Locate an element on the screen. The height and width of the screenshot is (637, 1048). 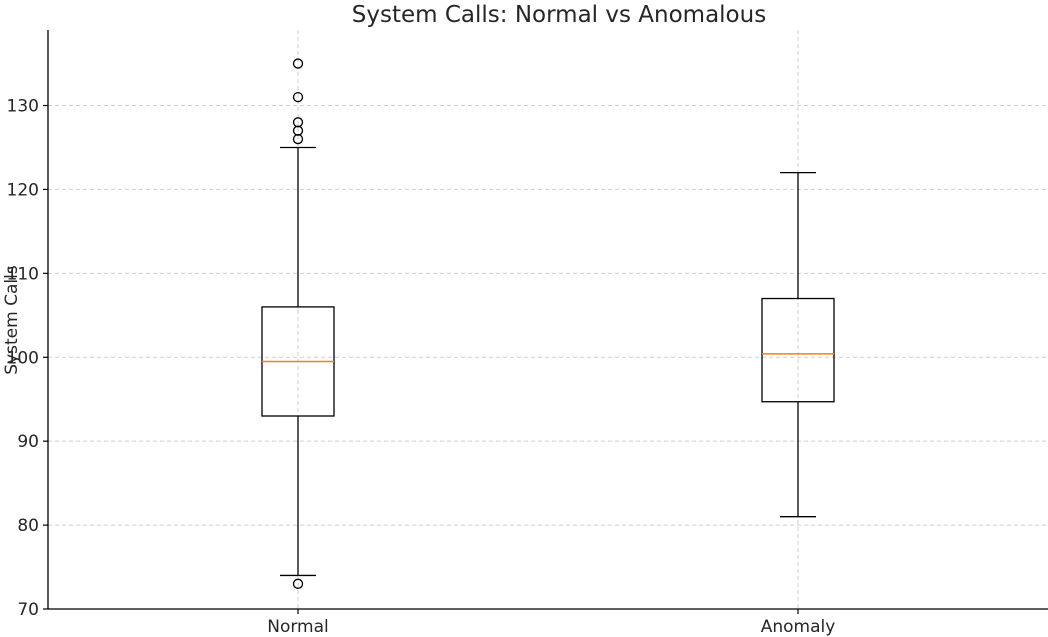
x-ticks: Normal Anomaly is located at coordinates (551, 623).